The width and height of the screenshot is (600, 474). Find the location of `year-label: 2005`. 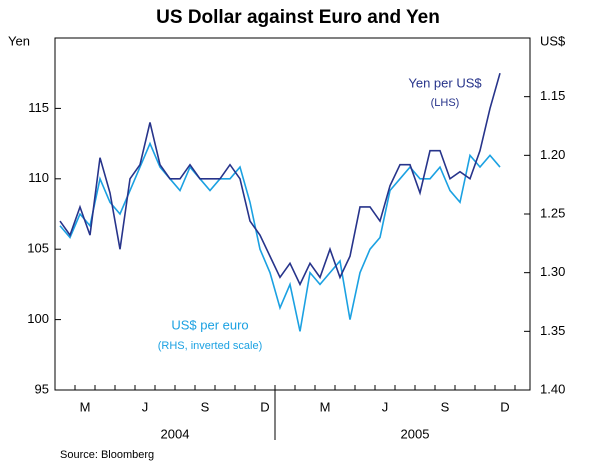

year-label: 2005 is located at coordinates (415, 433).